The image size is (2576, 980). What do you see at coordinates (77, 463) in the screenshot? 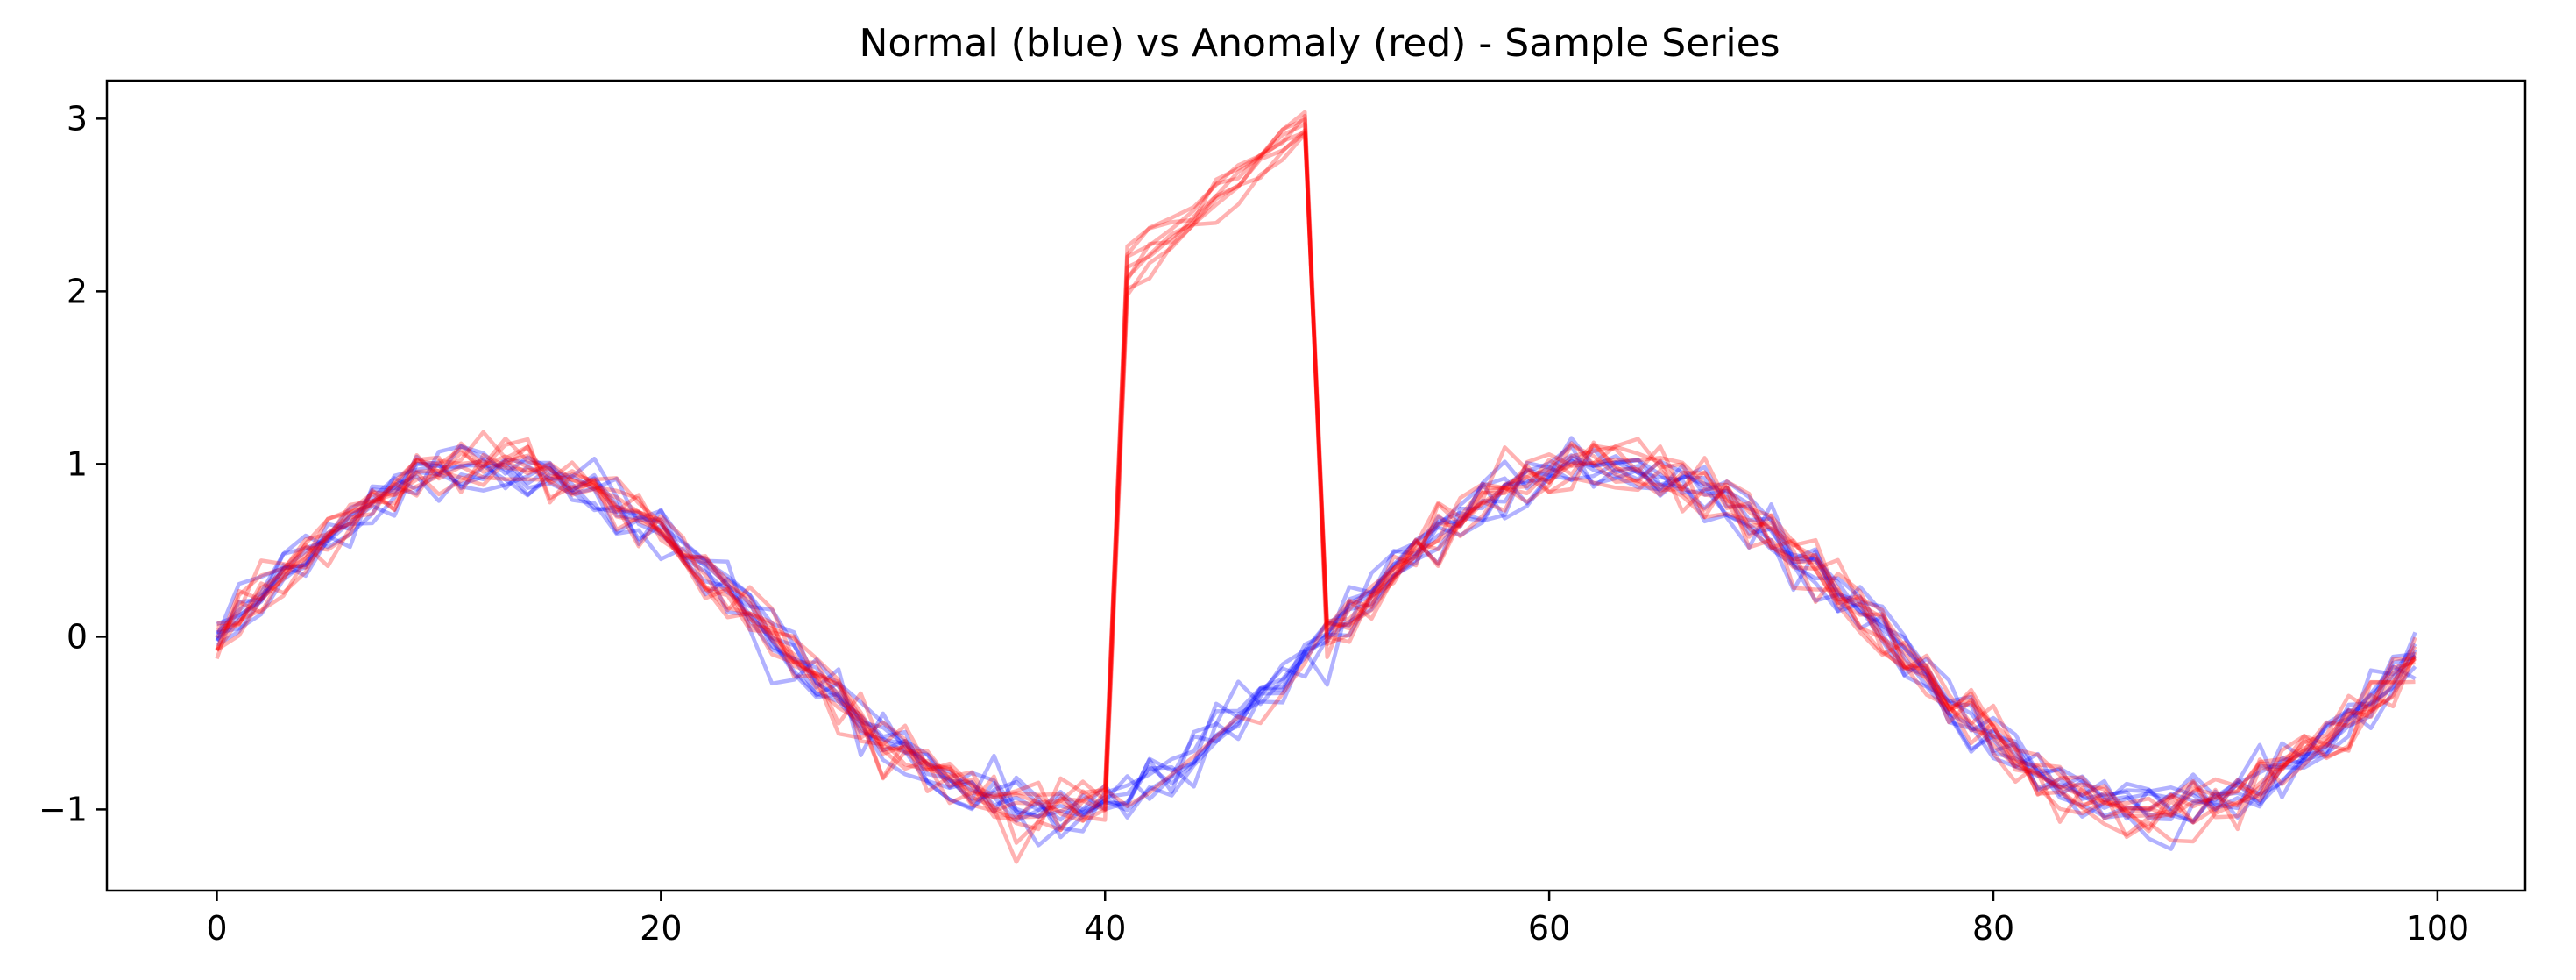
I see `y-tick-label: 1` at bounding box center [77, 463].